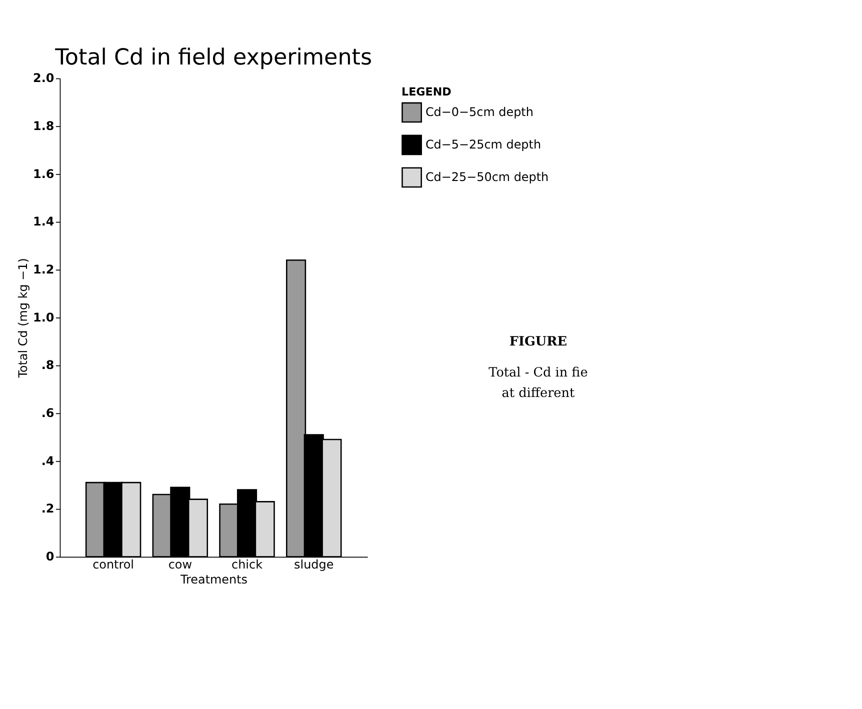 This screenshot has height=709, width=862. I want to click on y-tick-label: 1.6, so click(43, 173).